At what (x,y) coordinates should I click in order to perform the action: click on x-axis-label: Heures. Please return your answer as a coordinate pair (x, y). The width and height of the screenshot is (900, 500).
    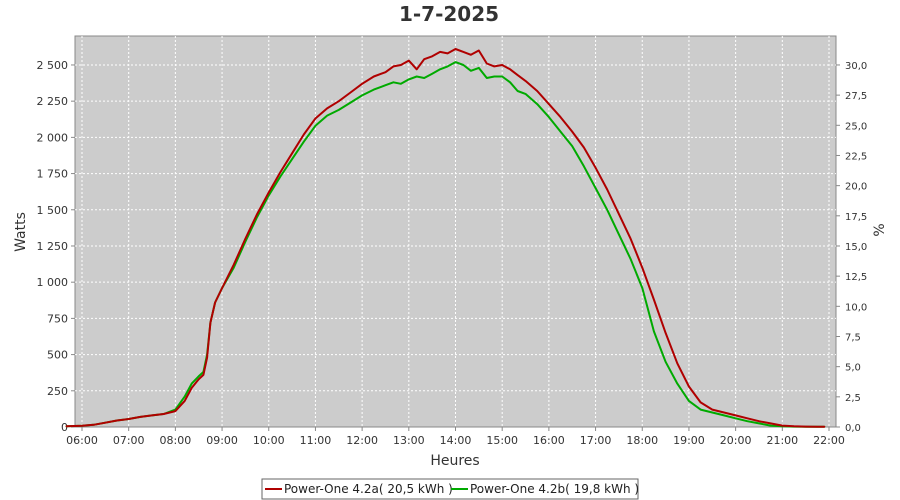
    Looking at the image, I should click on (454, 461).